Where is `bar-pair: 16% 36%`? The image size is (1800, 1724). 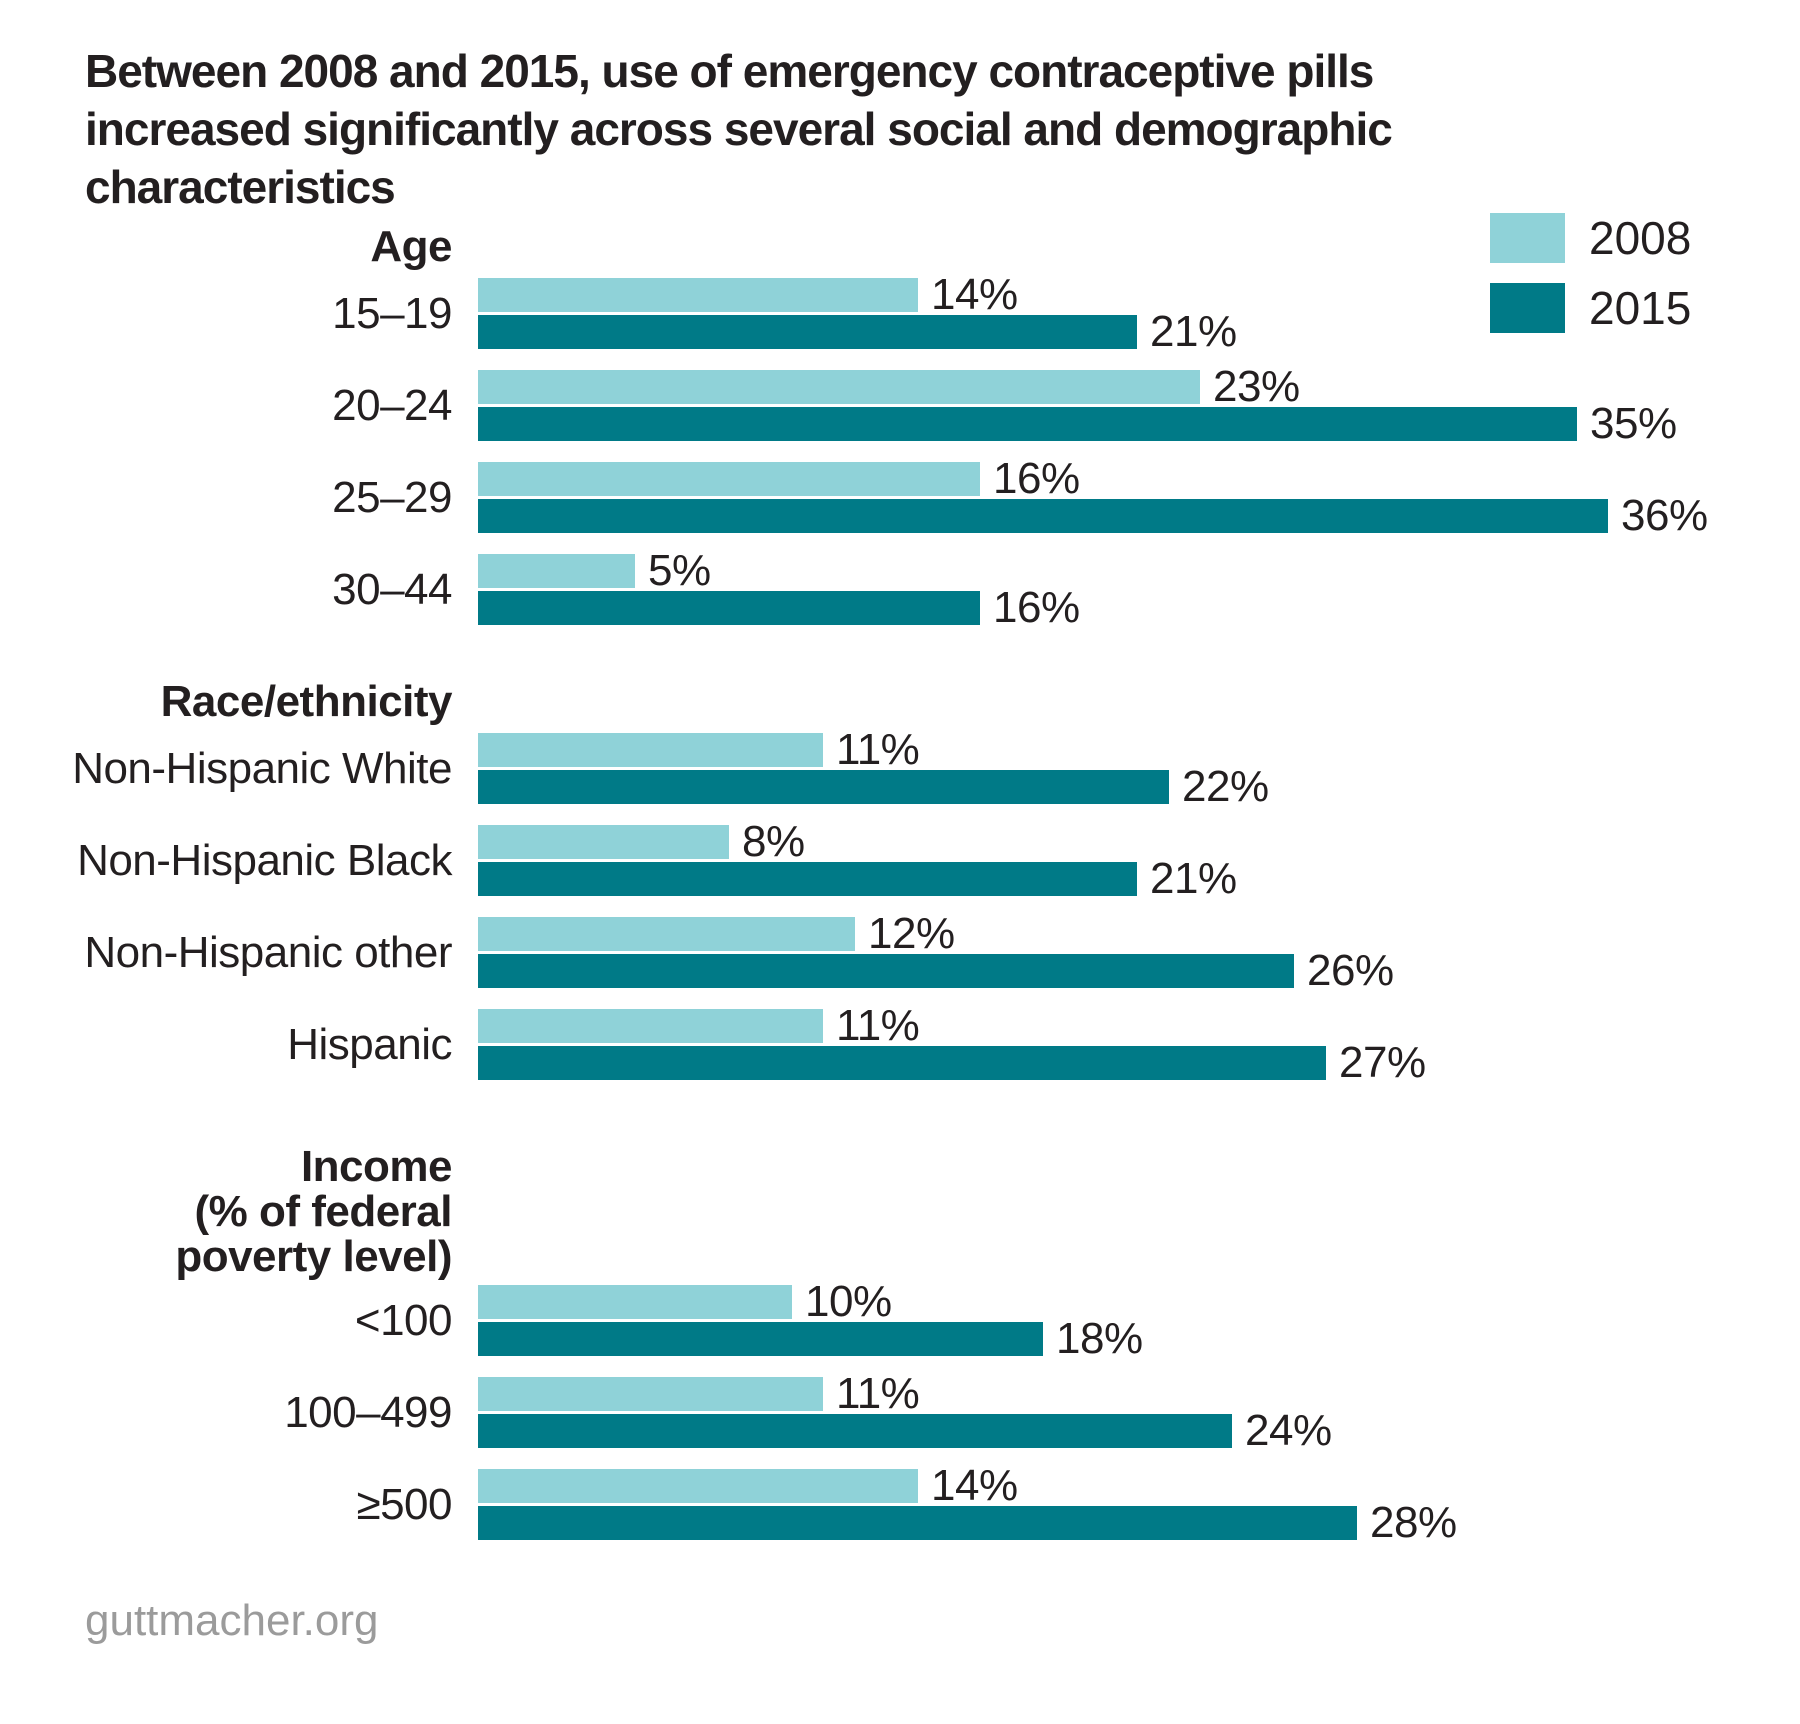 bar-pair: 16% 36% is located at coordinates (1093, 497).